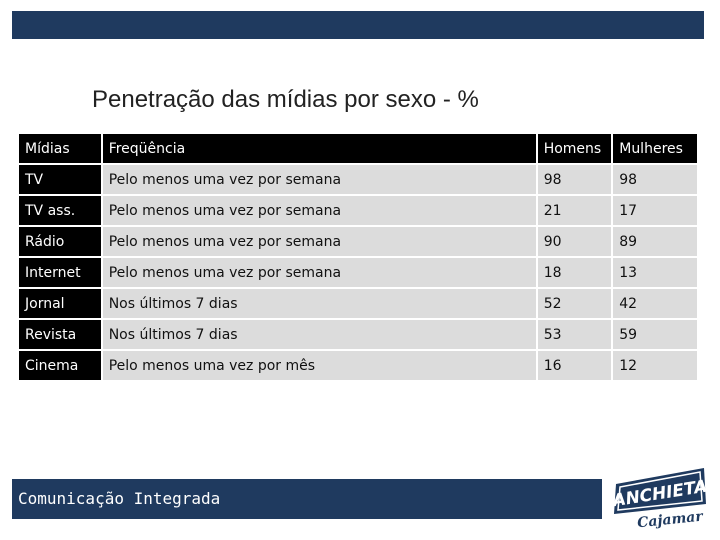 The width and height of the screenshot is (720, 540). Describe the element at coordinates (319, 365) in the screenshot. I see `frequency-cell: Pelo menos uma vez por mês` at that location.